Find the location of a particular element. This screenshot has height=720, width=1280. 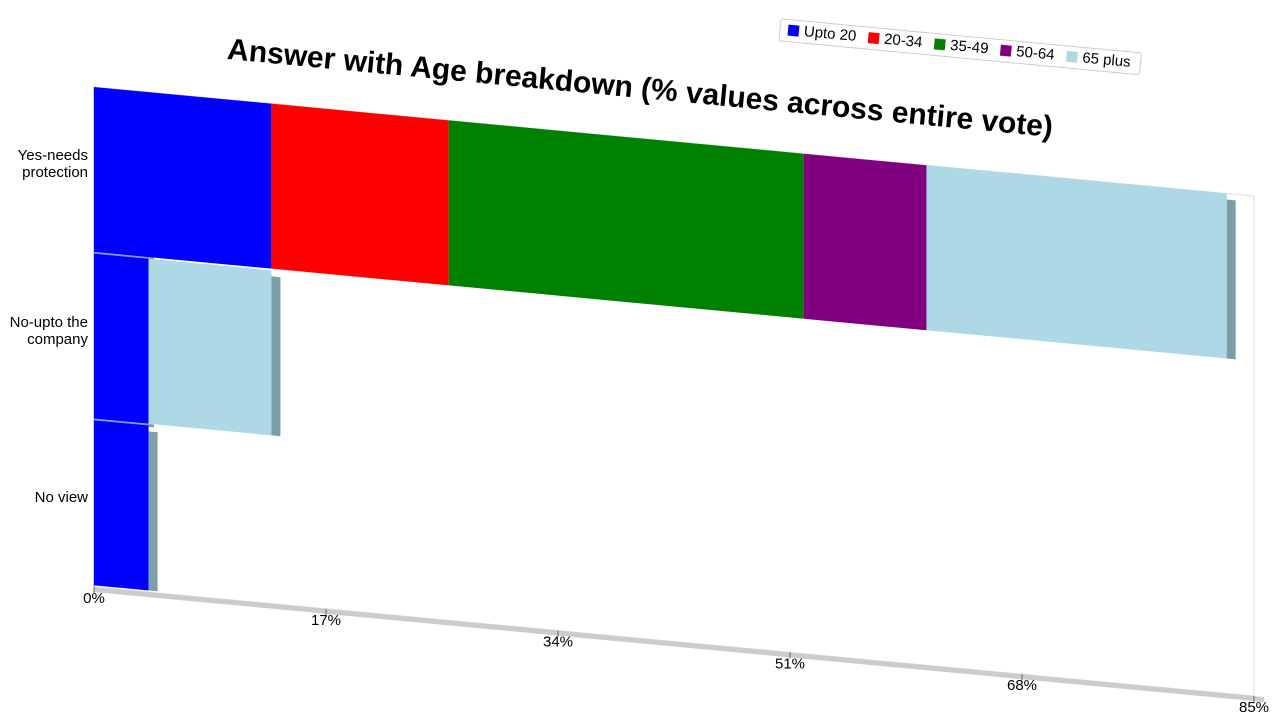

legend: Upto 20 20-34 35-49 50-64 65 plus is located at coordinates (960, 47).